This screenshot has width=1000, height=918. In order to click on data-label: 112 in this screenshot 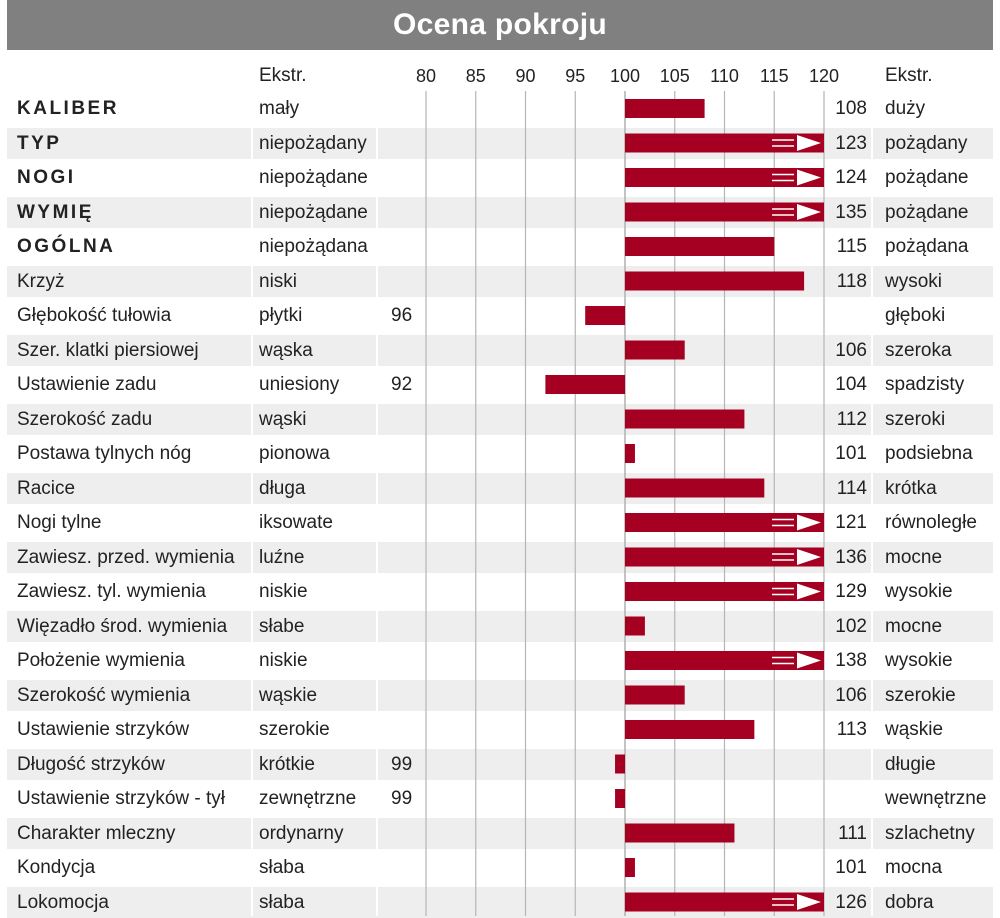, I will do `click(851, 419)`.